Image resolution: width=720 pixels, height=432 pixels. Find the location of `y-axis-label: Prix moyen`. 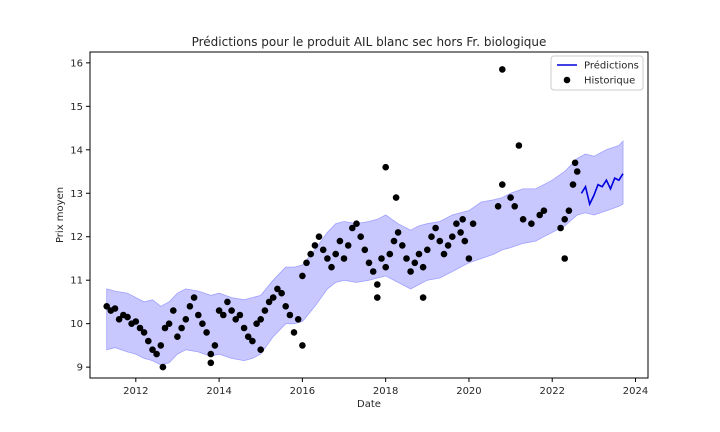

y-axis-label: Prix moyen is located at coordinates (60, 215).